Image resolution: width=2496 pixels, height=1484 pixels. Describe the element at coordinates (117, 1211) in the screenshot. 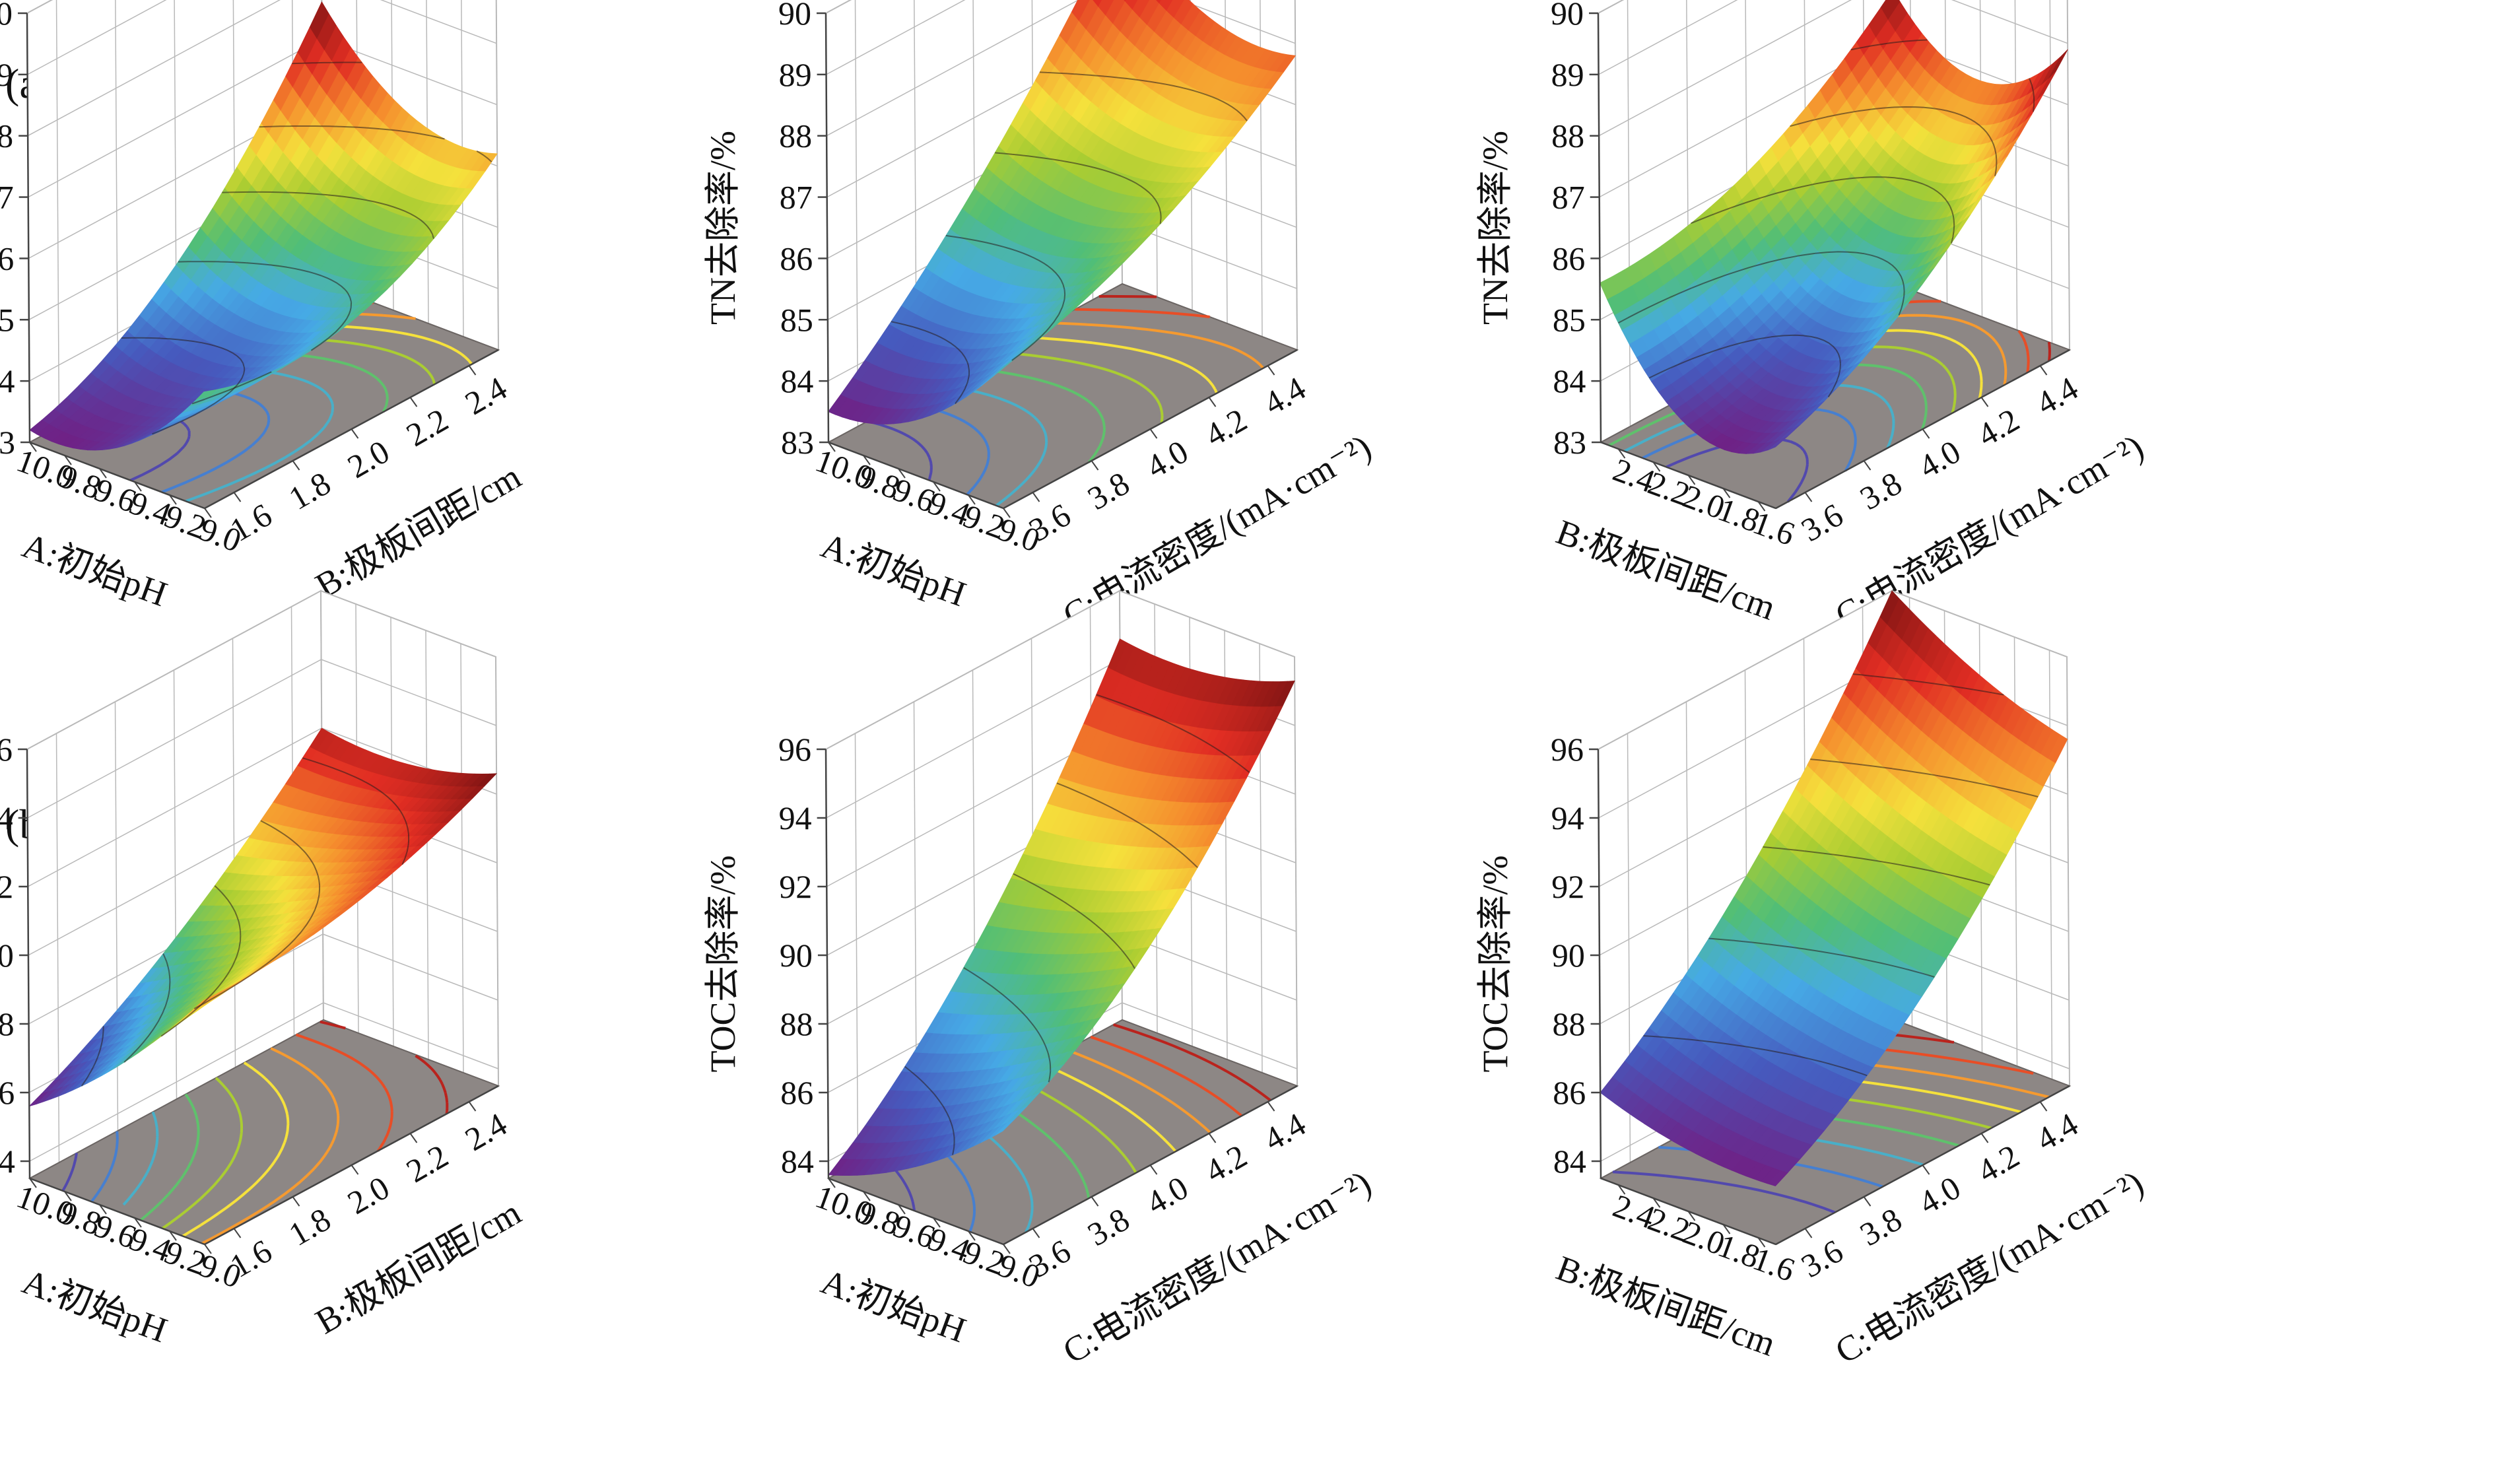

I see `x-axis` at that location.